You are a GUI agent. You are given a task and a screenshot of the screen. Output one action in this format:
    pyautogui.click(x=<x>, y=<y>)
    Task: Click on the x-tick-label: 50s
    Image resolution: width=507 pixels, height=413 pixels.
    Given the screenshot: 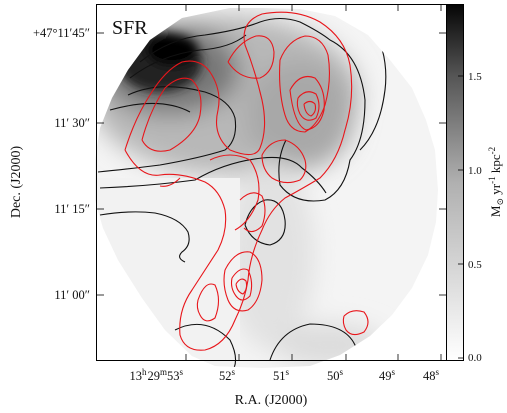 What is the action you would take?
    pyautogui.click(x=335, y=375)
    